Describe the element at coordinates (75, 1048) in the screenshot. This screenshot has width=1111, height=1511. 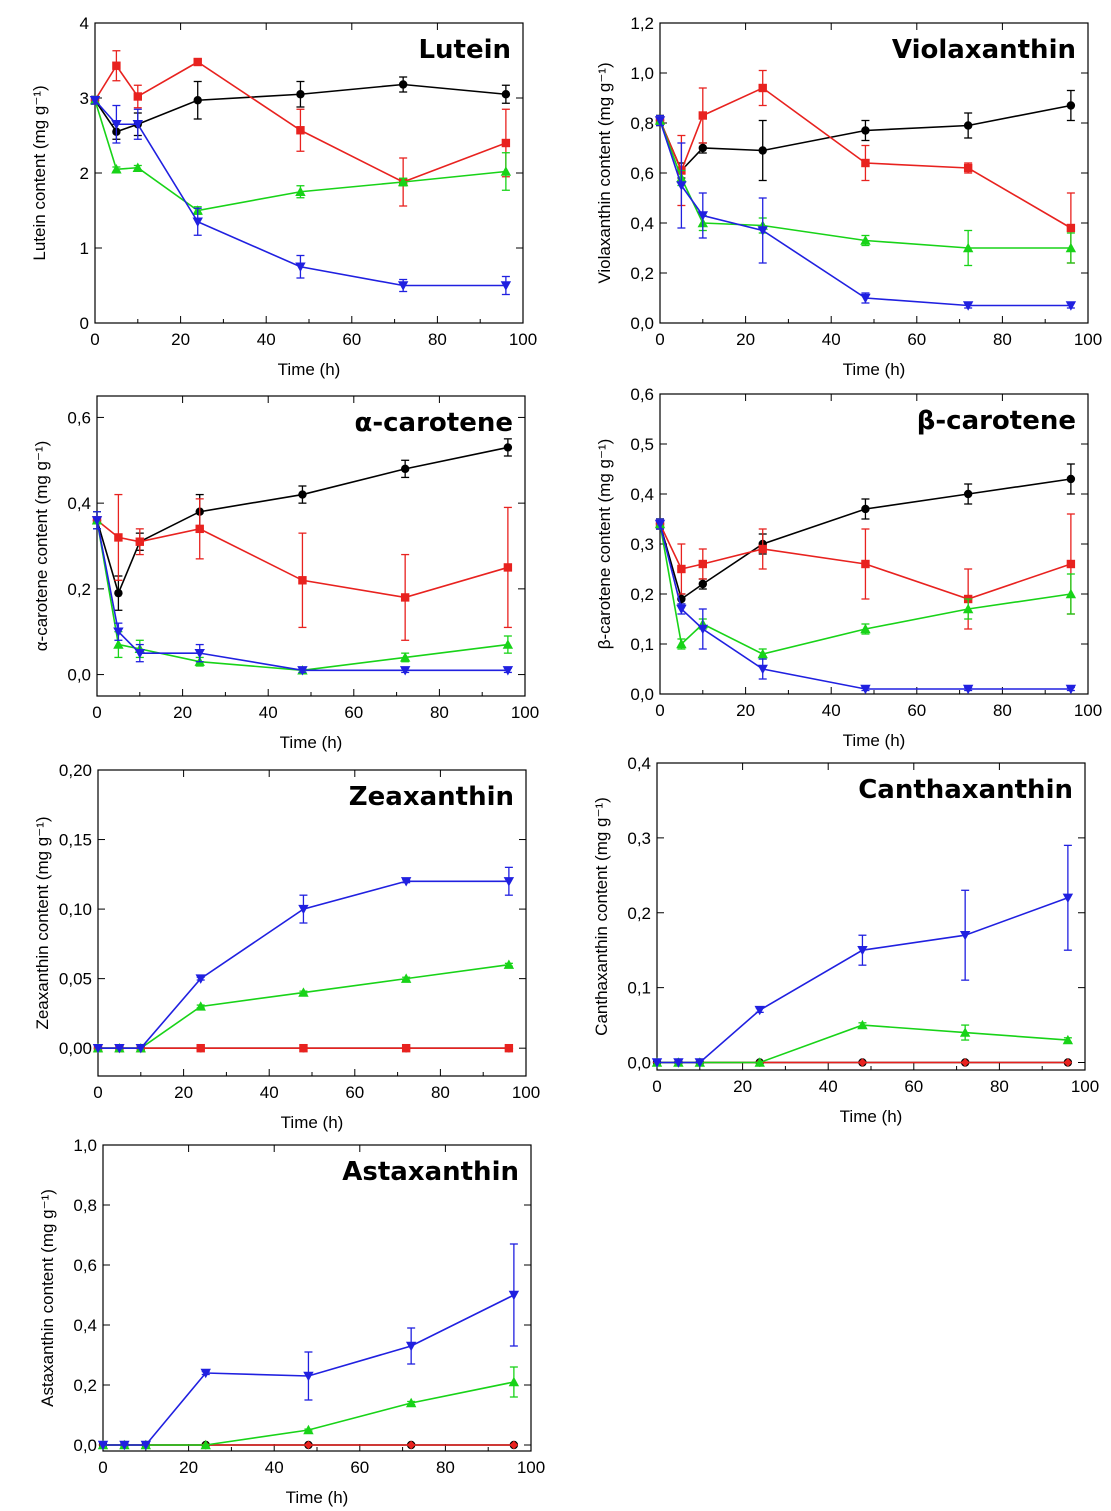
I see `y-tick-label: 0,00` at that location.